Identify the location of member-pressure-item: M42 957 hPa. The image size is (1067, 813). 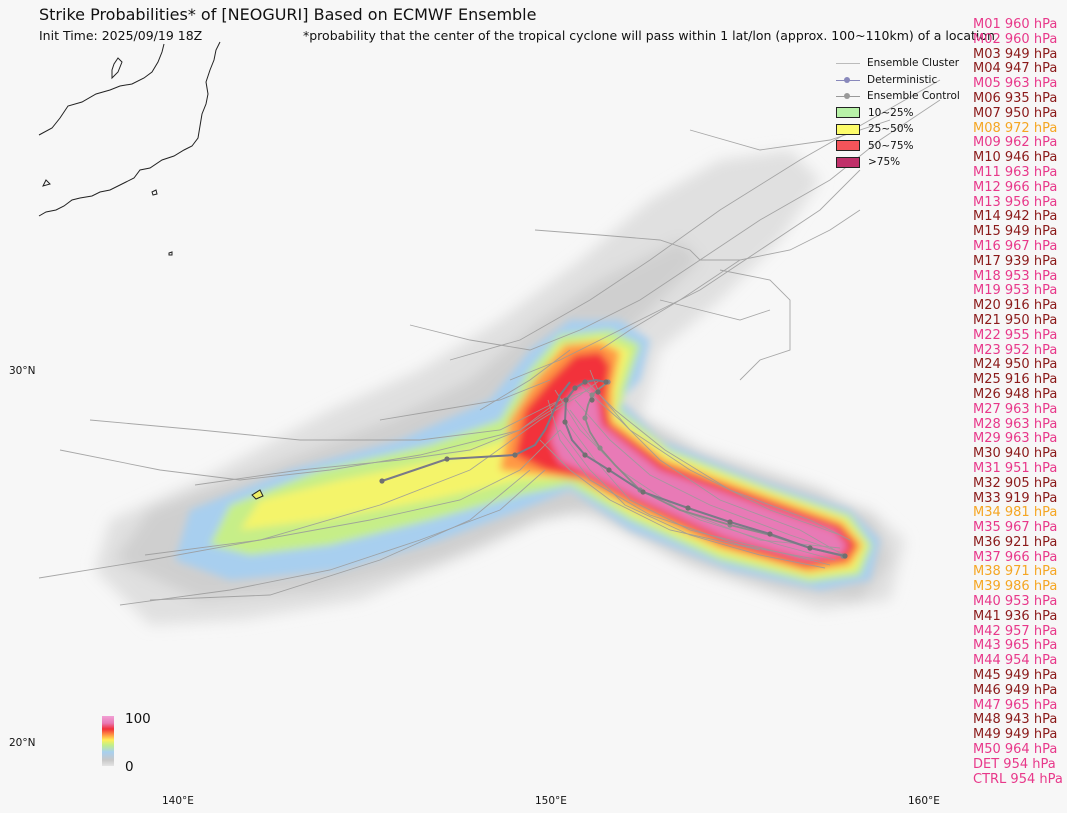
(1015, 631).